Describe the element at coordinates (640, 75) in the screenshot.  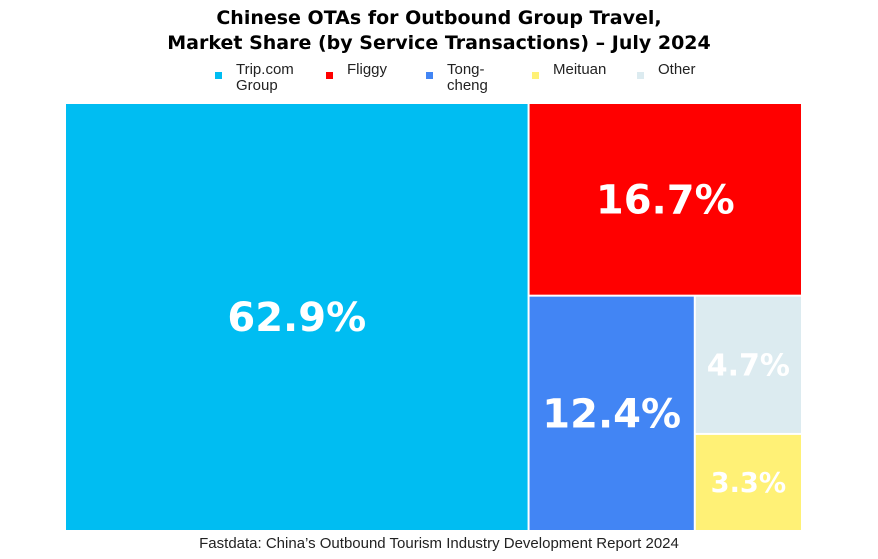
I see `legend-swatch-other` at that location.